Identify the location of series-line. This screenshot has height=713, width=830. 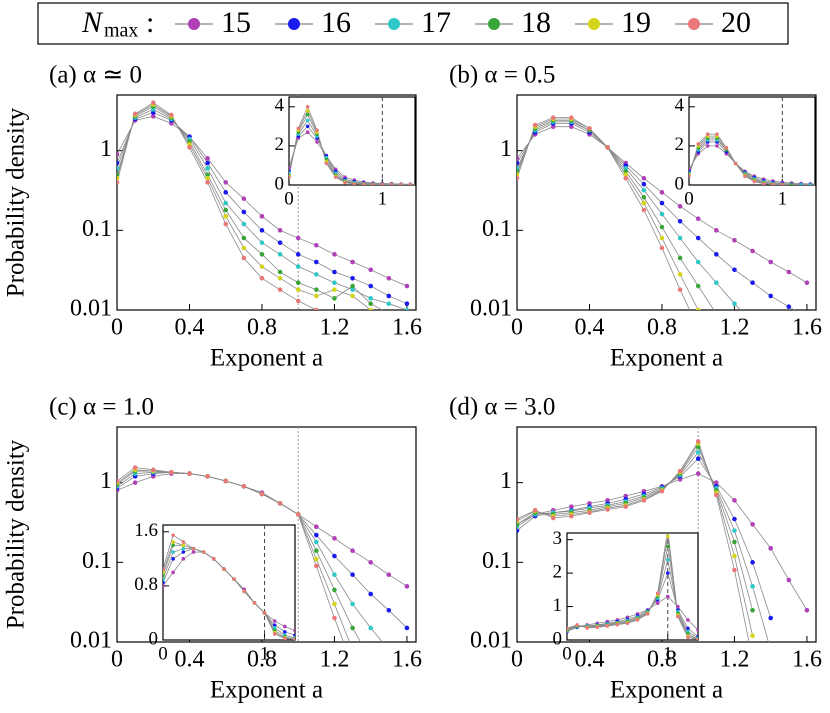
(633, 541).